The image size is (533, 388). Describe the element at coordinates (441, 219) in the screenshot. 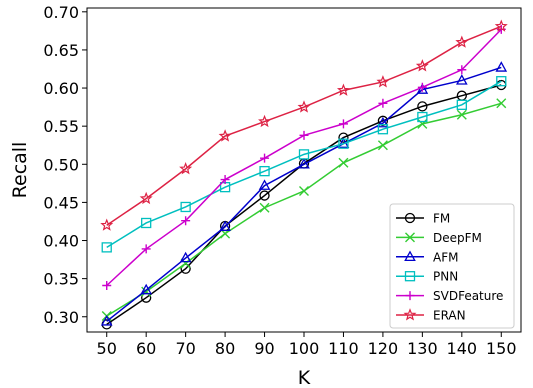

I see `legend-label: FM` at that location.